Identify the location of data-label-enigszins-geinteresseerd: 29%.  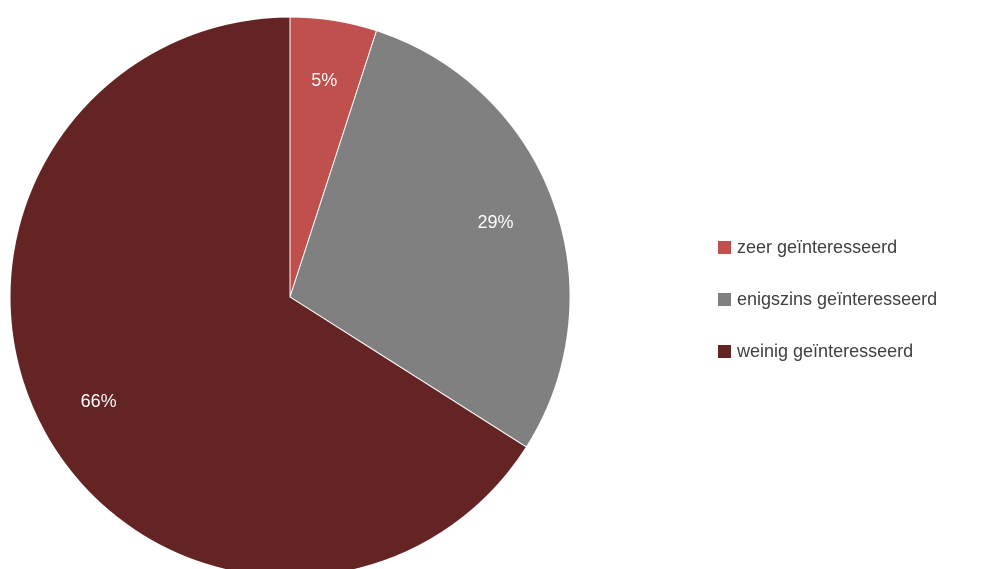
(495, 222).